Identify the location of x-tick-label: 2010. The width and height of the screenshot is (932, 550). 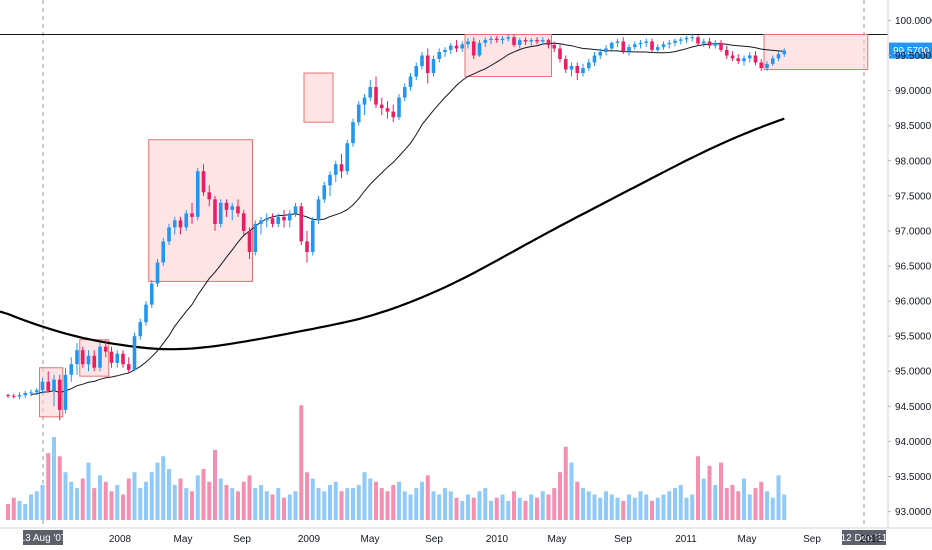
(497, 539).